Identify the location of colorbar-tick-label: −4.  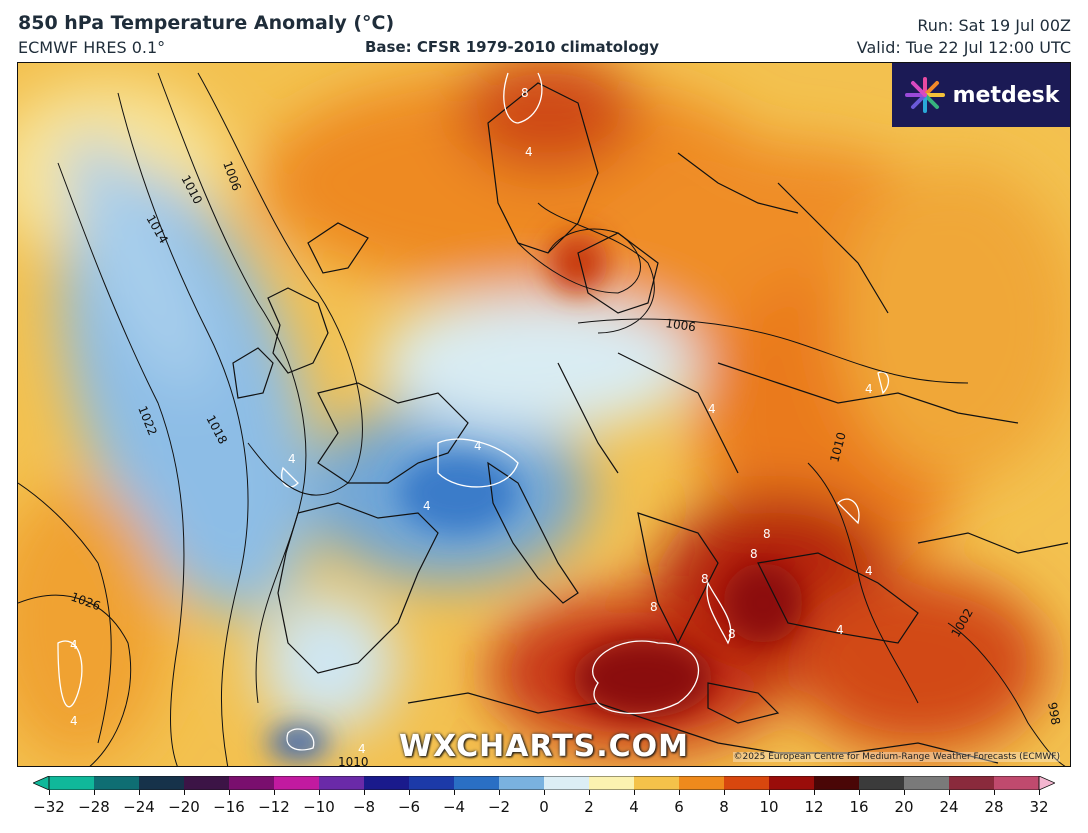
(454, 807).